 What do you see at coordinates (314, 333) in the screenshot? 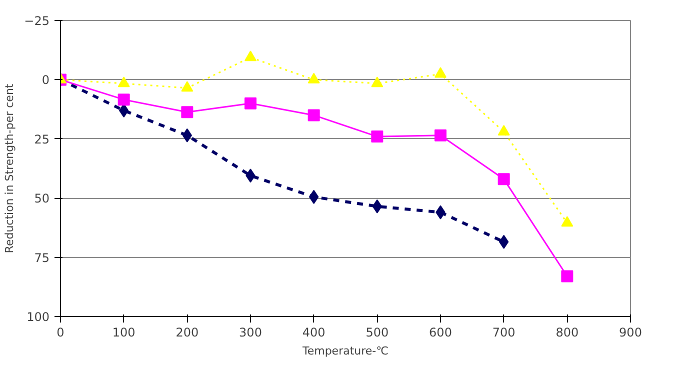
I see `x-tick-label: 400` at bounding box center [314, 333].